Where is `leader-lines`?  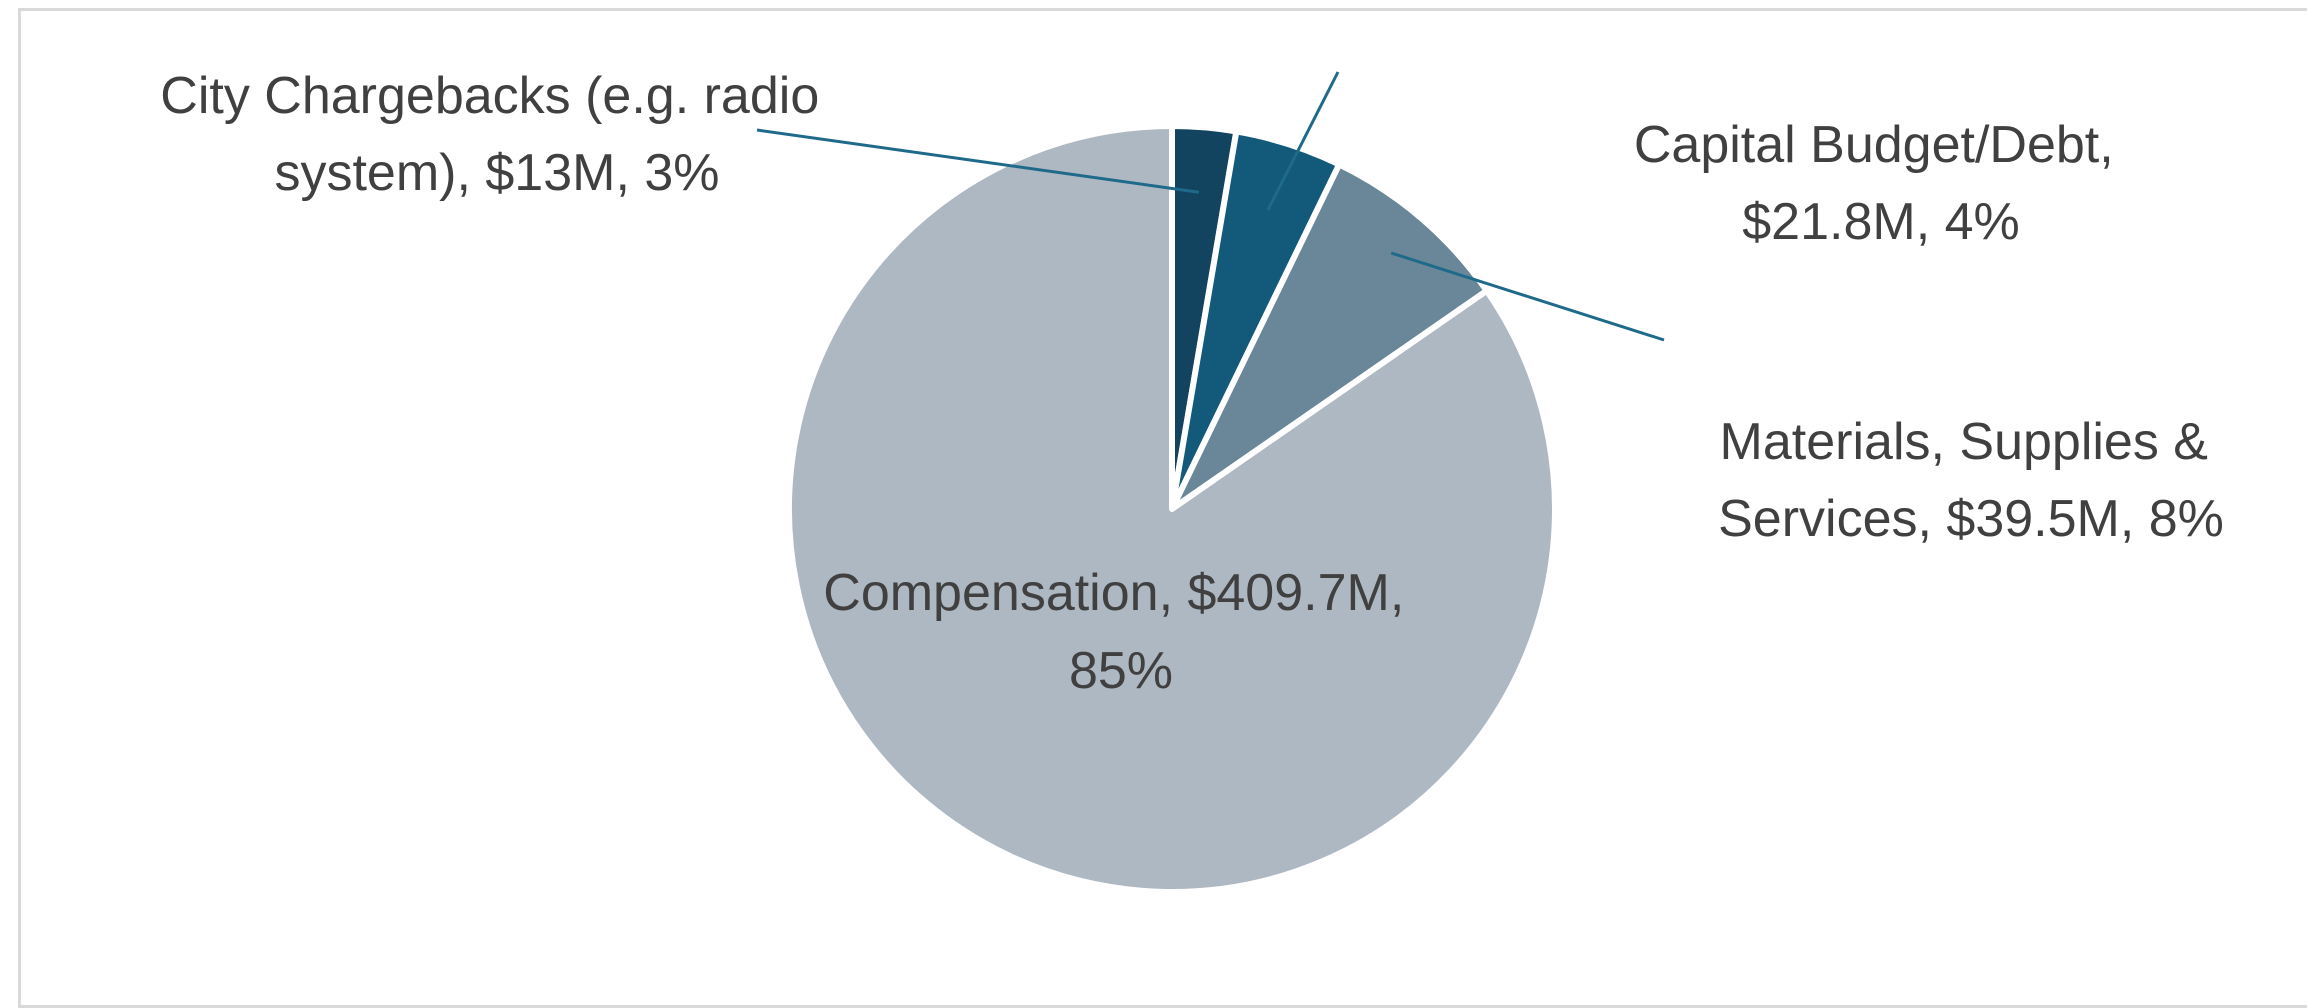 leader-lines is located at coordinates (1210, 206).